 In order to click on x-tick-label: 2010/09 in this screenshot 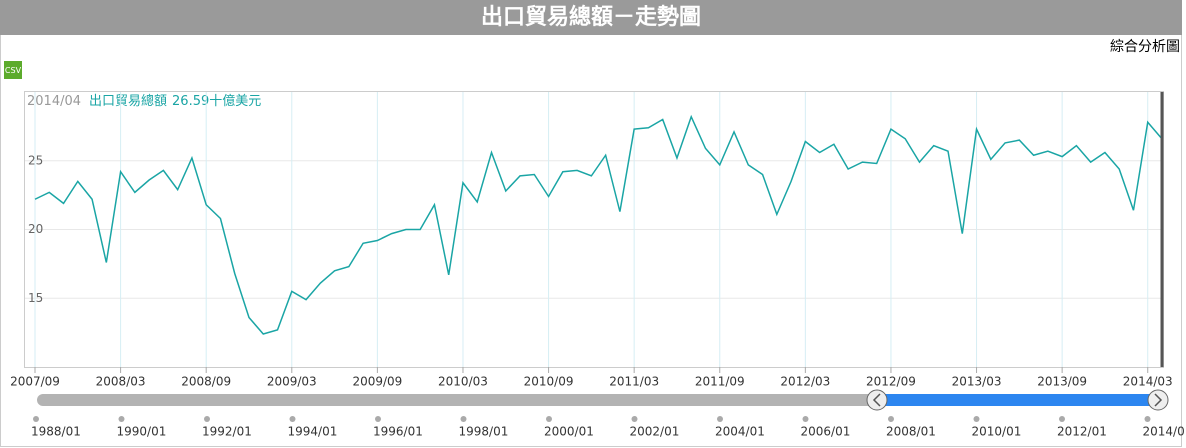, I will do `click(549, 382)`.